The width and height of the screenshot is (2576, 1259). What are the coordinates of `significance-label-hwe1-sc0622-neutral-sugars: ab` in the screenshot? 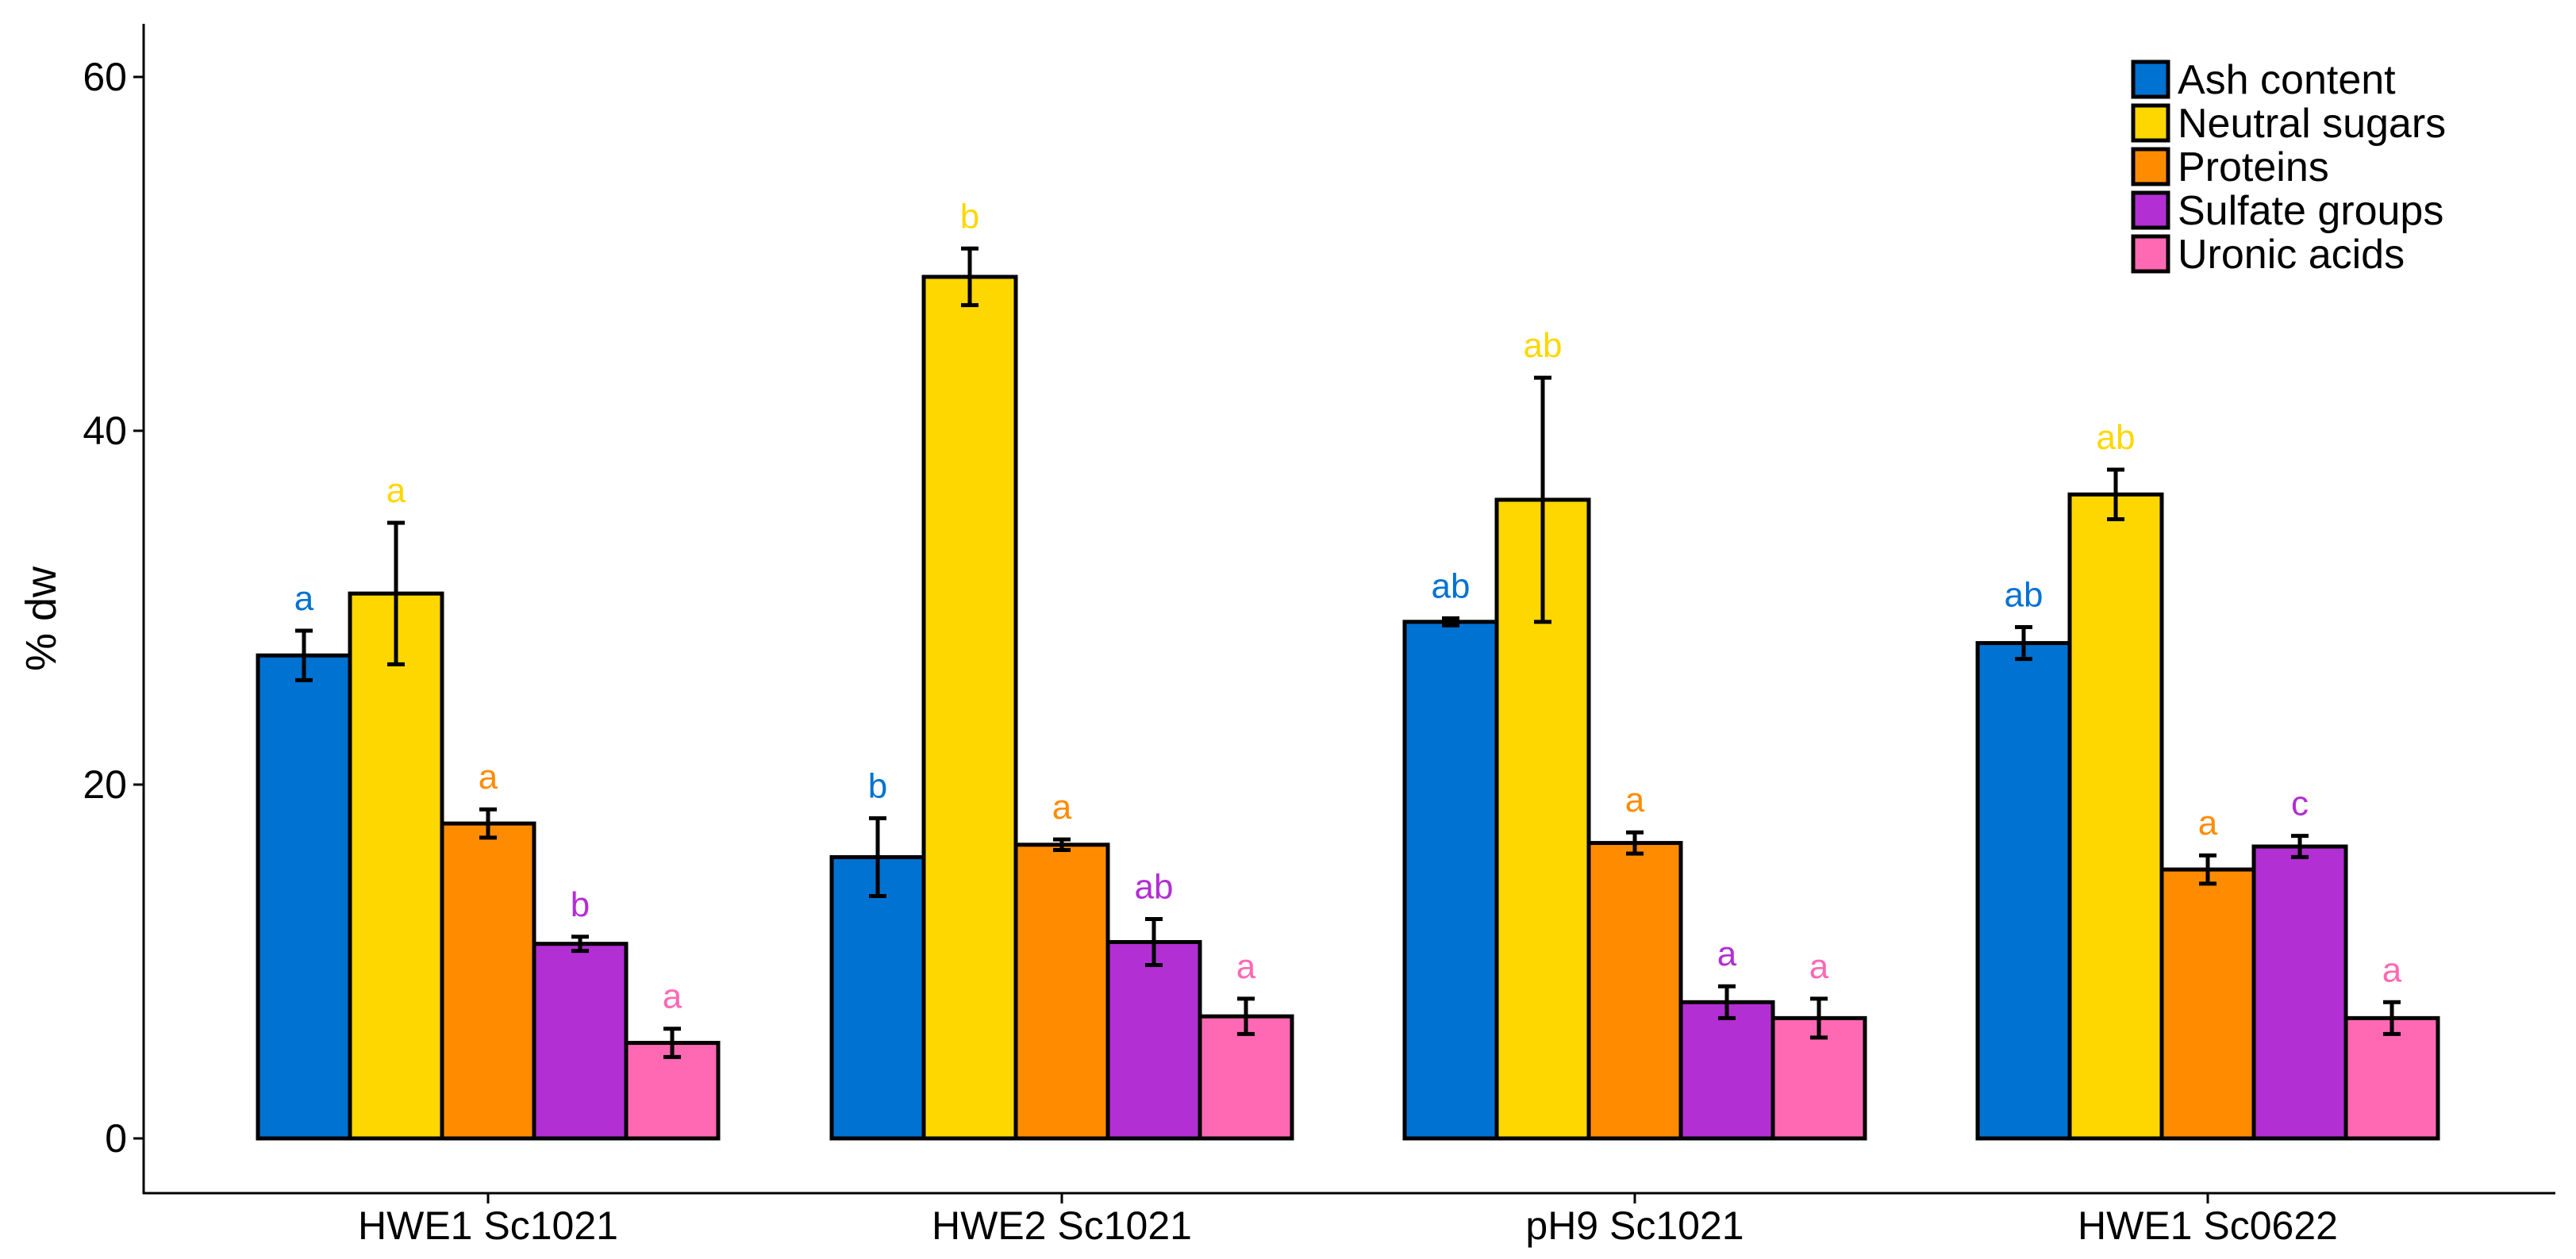 It's located at (2116, 437).